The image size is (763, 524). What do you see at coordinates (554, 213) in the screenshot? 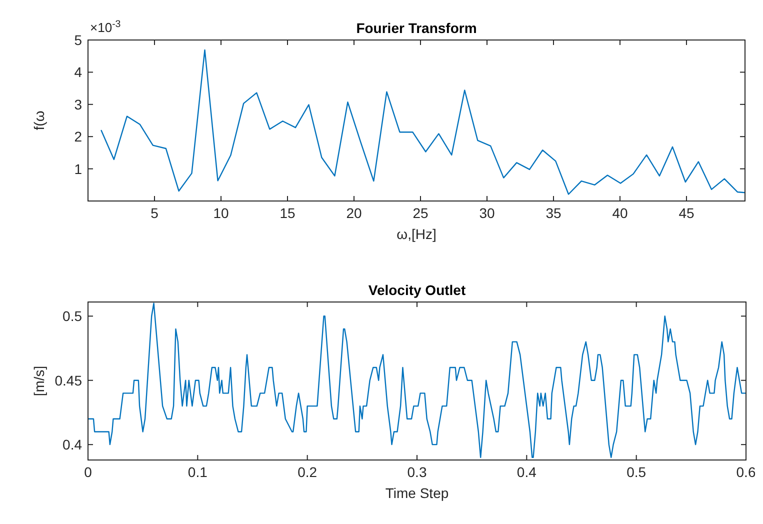
I see `x-tick-label: 35` at bounding box center [554, 213].